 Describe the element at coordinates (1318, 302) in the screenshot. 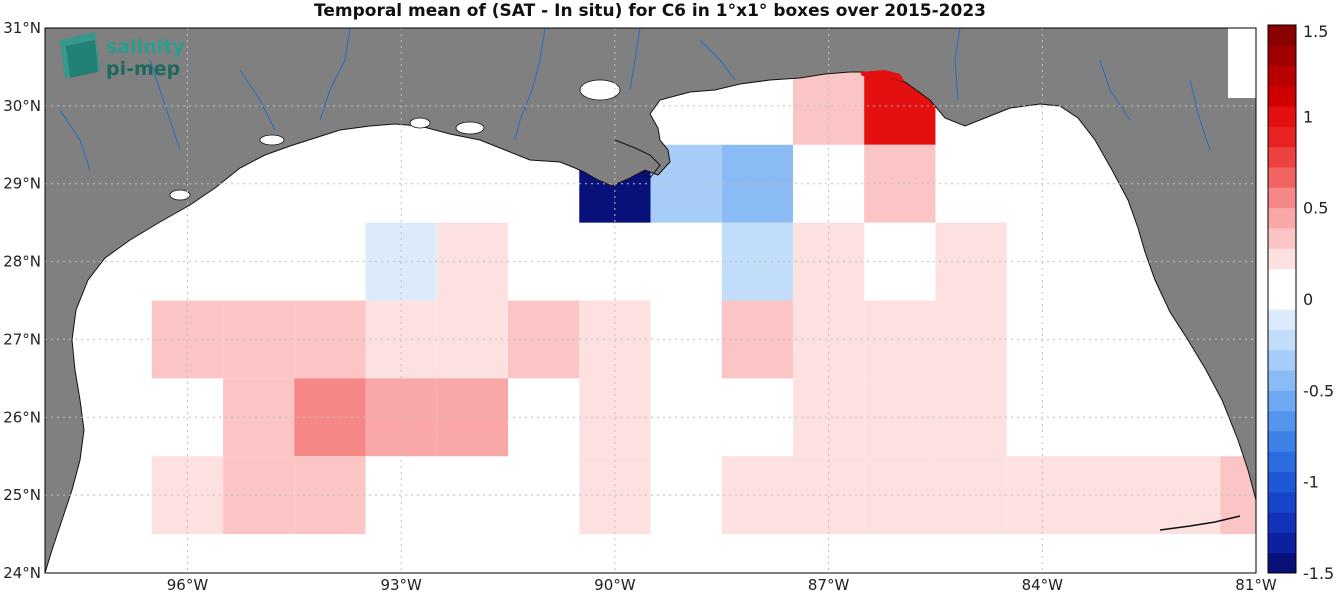

I see `colorbar-labels: 1.5 1 0.5 0 -0.5 -1 -1.5` at that location.